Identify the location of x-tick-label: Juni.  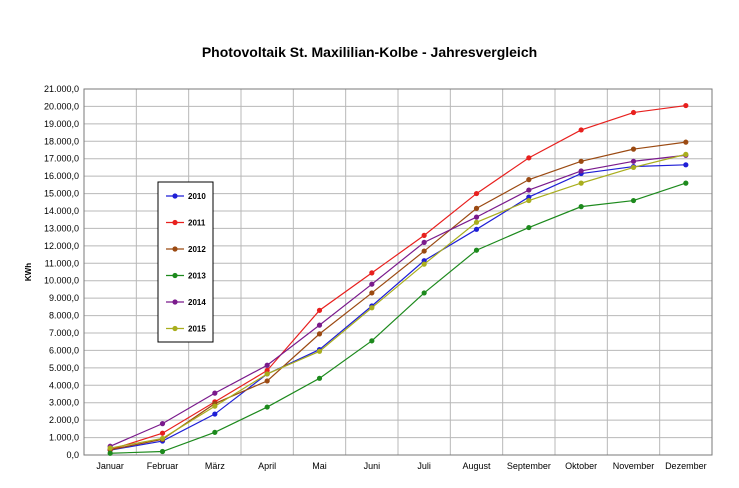
(372, 466).